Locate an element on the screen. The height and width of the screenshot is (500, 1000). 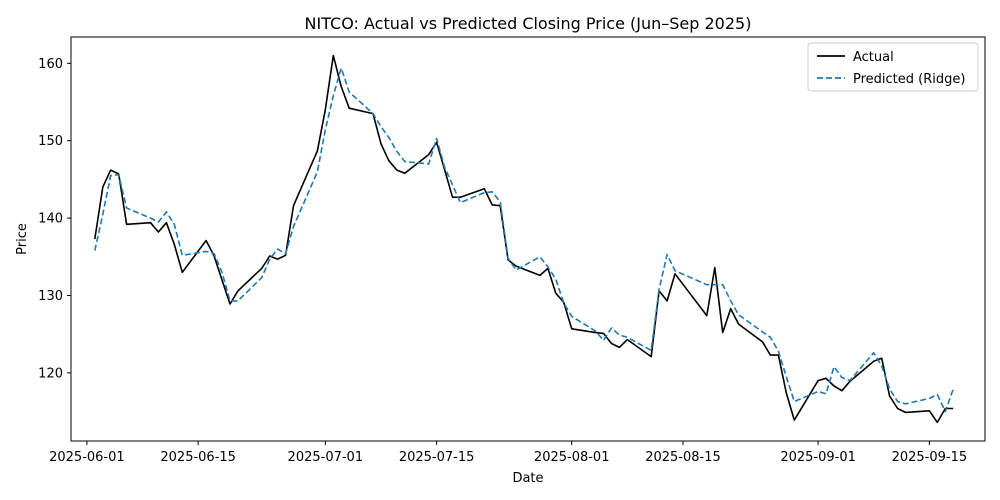
y-axis-label: Price is located at coordinates (22, 239).